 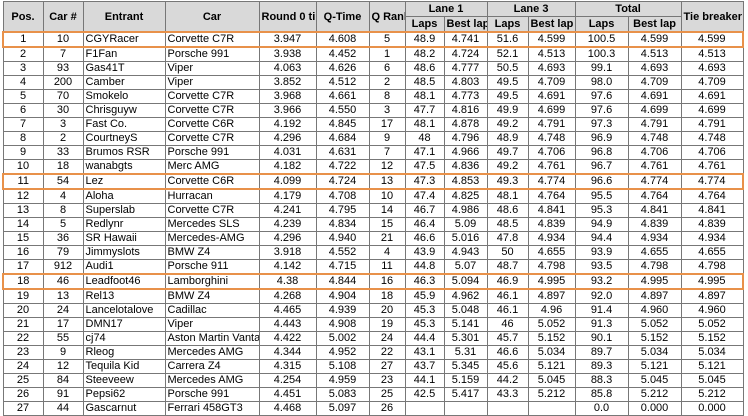 I want to click on table-cell: 51.6, so click(x=507, y=39).